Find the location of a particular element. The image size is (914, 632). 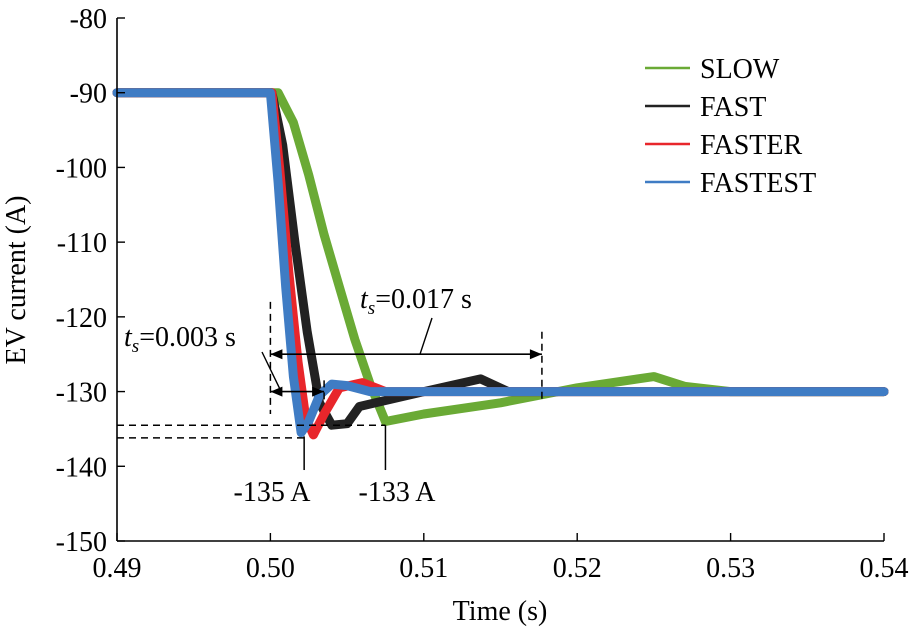

ts-slow-arrow-head-right is located at coordinates (535, 354).